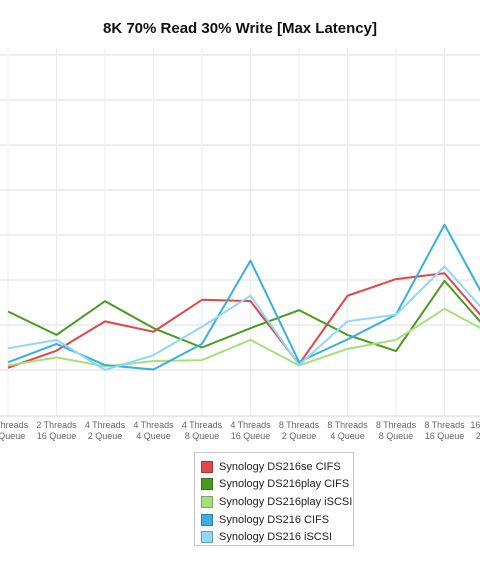  What do you see at coordinates (286, 501) in the screenshot?
I see `legend-label: Synology DS216play iSCSI` at bounding box center [286, 501].